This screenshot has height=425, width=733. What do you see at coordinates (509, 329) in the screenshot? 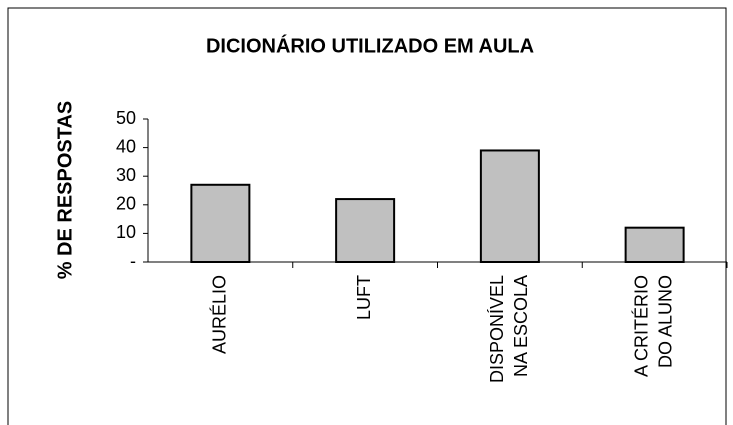
I see `x-tick-label: DISPONÍVEL NA ESCOLA` at bounding box center [509, 329].